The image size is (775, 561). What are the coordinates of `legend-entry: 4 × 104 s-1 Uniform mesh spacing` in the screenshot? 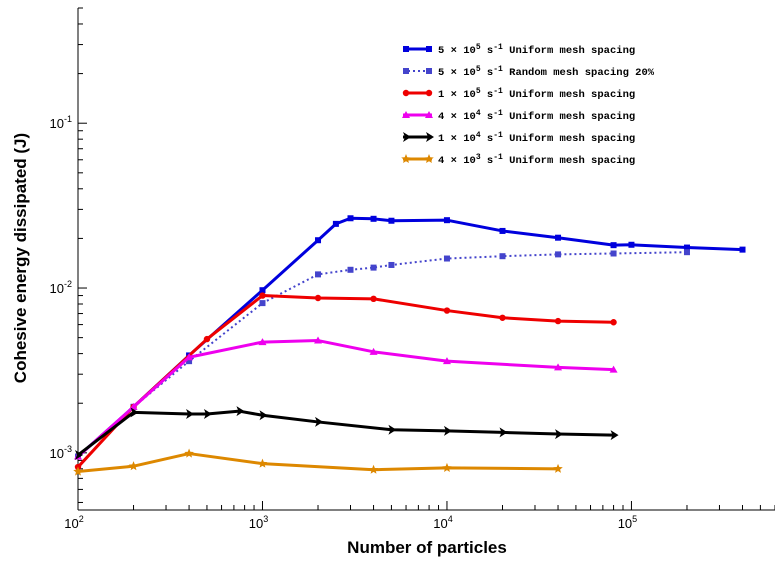 It's located at (518, 116).